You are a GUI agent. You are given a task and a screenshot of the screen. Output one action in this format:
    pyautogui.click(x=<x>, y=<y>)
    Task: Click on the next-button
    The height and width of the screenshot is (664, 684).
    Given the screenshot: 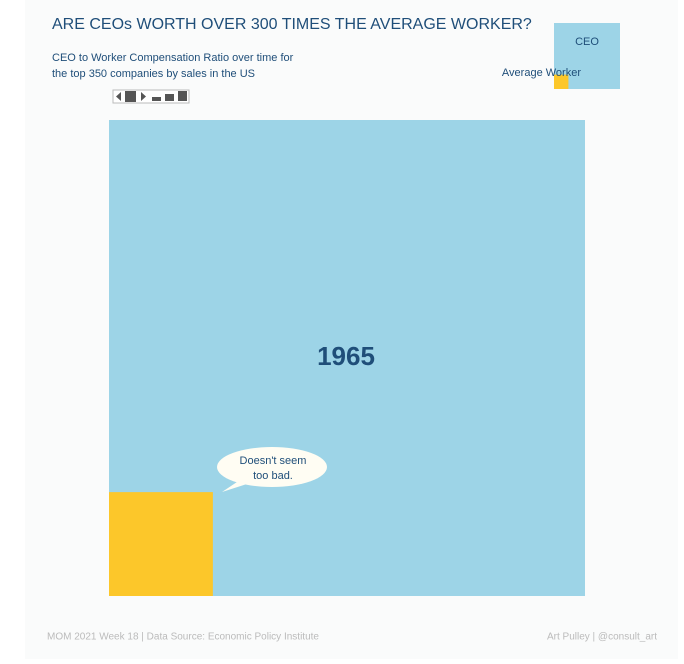 What is the action you would take?
    pyautogui.click(x=143, y=96)
    